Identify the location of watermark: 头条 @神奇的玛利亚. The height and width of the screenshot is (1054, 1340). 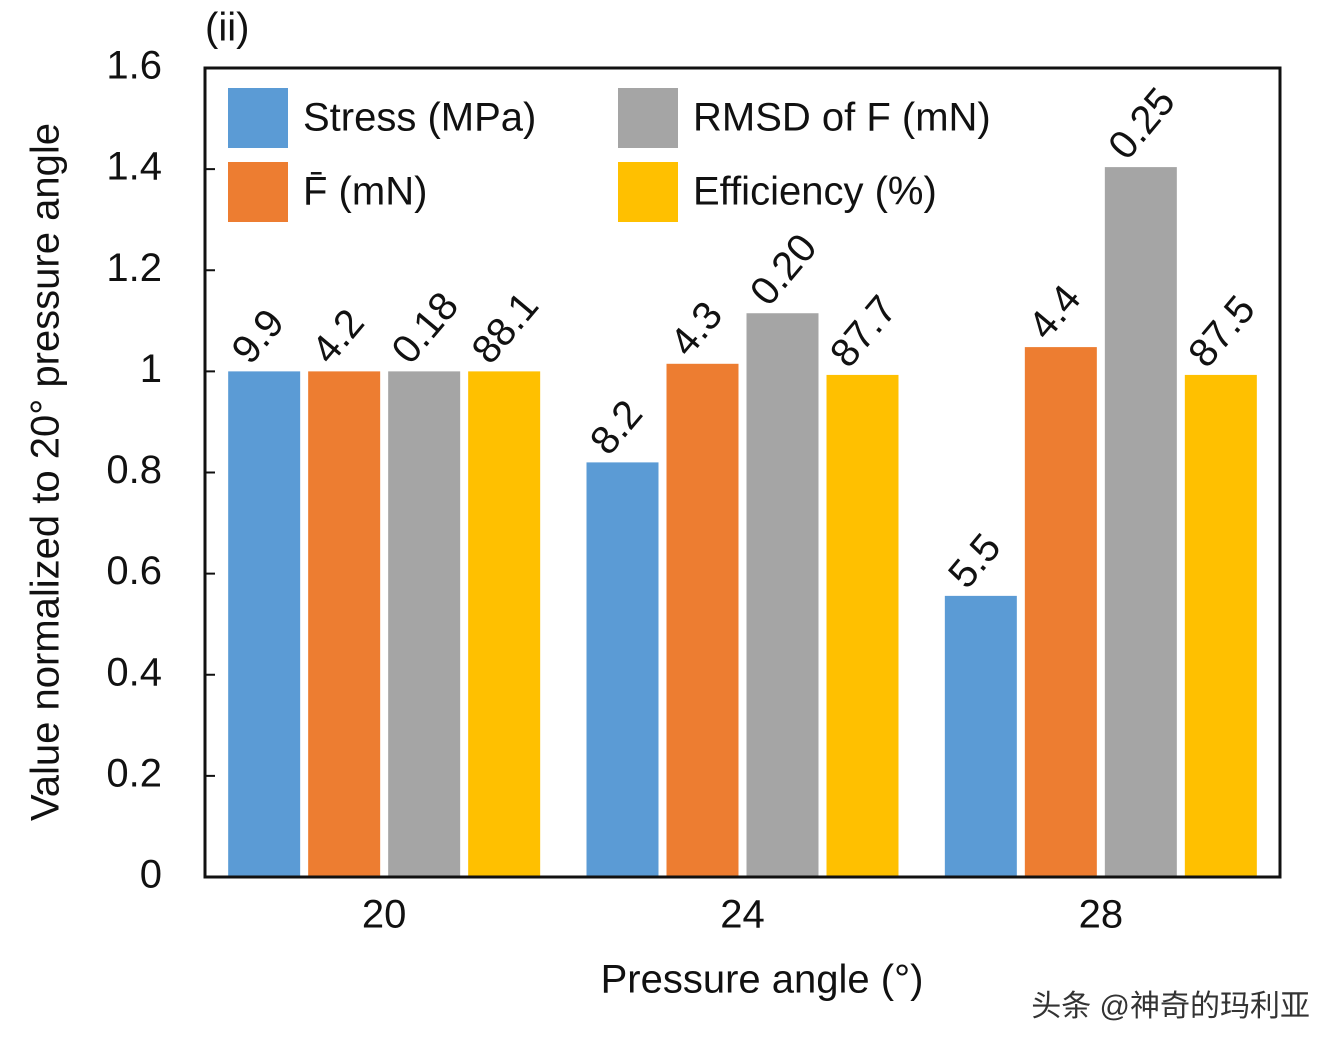
(1170, 1006).